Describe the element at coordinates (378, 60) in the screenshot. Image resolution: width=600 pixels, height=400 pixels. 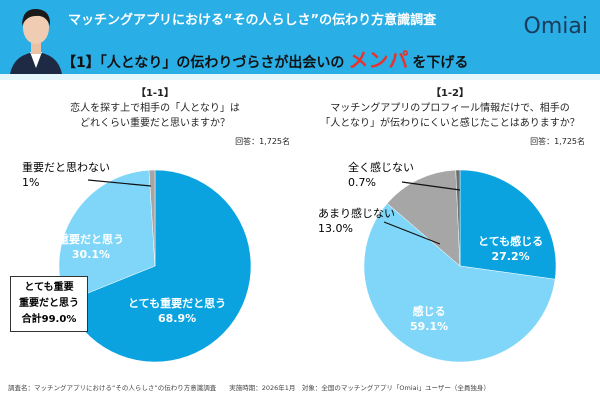
I see `headline-emphasis: メンパ` at that location.